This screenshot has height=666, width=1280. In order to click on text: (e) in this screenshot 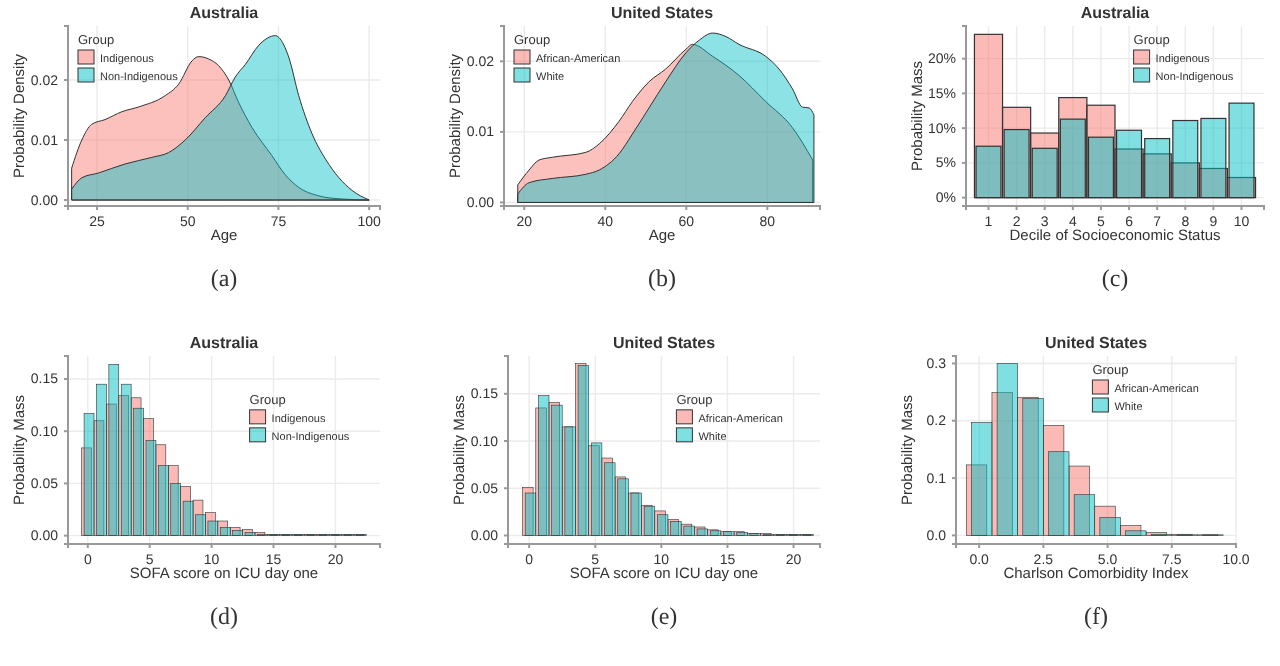, I will do `click(664, 616)`.